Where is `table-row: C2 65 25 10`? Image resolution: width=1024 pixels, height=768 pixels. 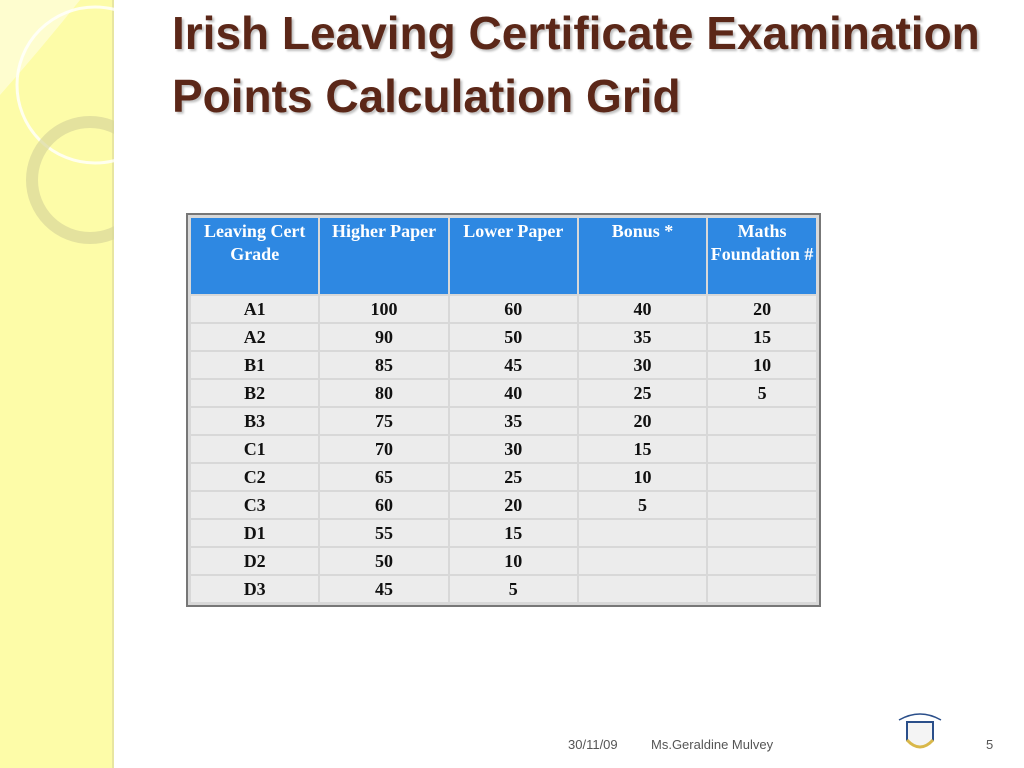 table-row: C2 65 25 10 is located at coordinates (503, 477).